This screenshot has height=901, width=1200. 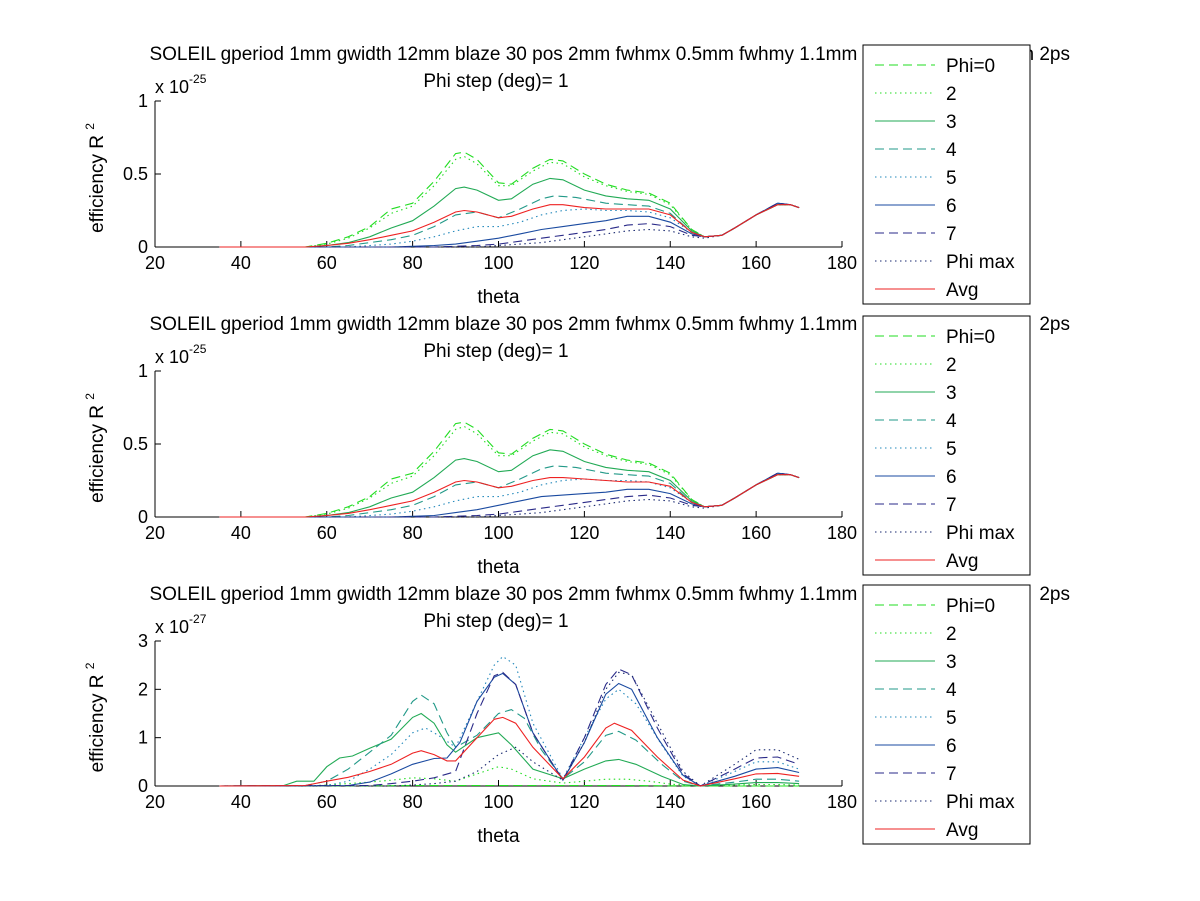 I want to click on y-tick-label: 2, so click(x=143, y=689).